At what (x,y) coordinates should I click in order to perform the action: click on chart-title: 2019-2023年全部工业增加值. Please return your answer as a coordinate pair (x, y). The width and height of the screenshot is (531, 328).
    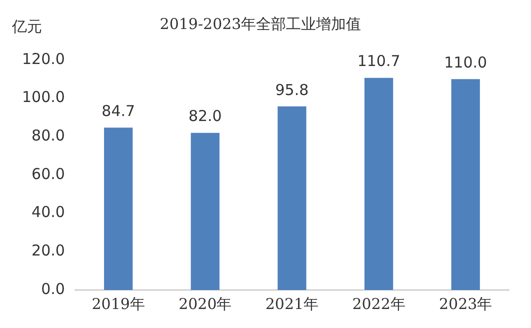
    Looking at the image, I should click on (261, 23).